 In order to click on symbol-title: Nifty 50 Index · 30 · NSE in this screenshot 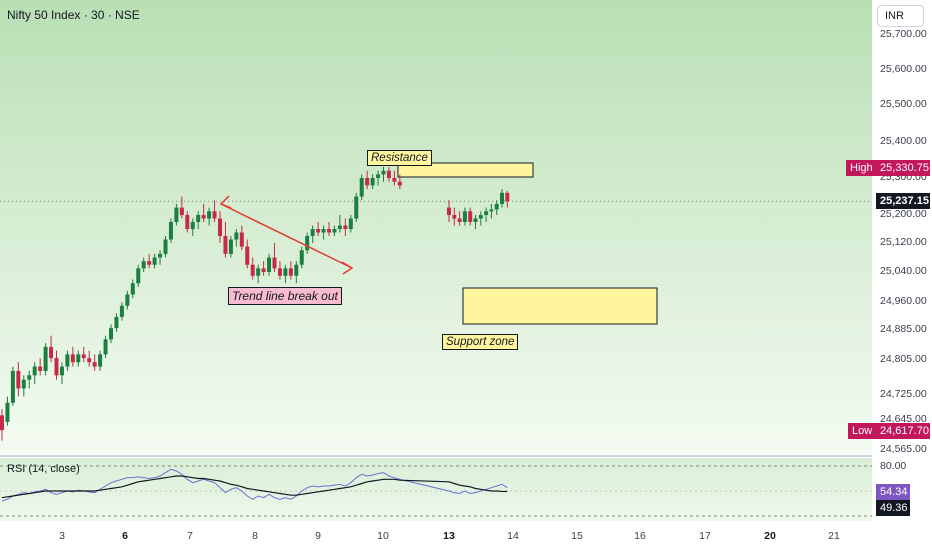, I will do `click(73, 15)`.